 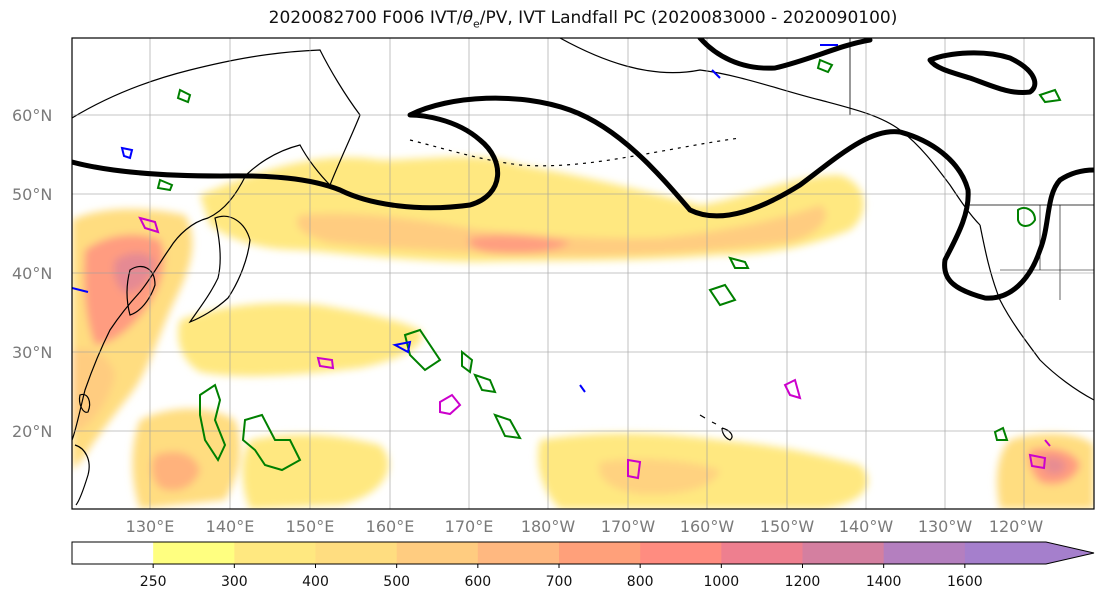 What do you see at coordinates (707, 526) in the screenshot?
I see `lon-label: 160°W` at bounding box center [707, 526].